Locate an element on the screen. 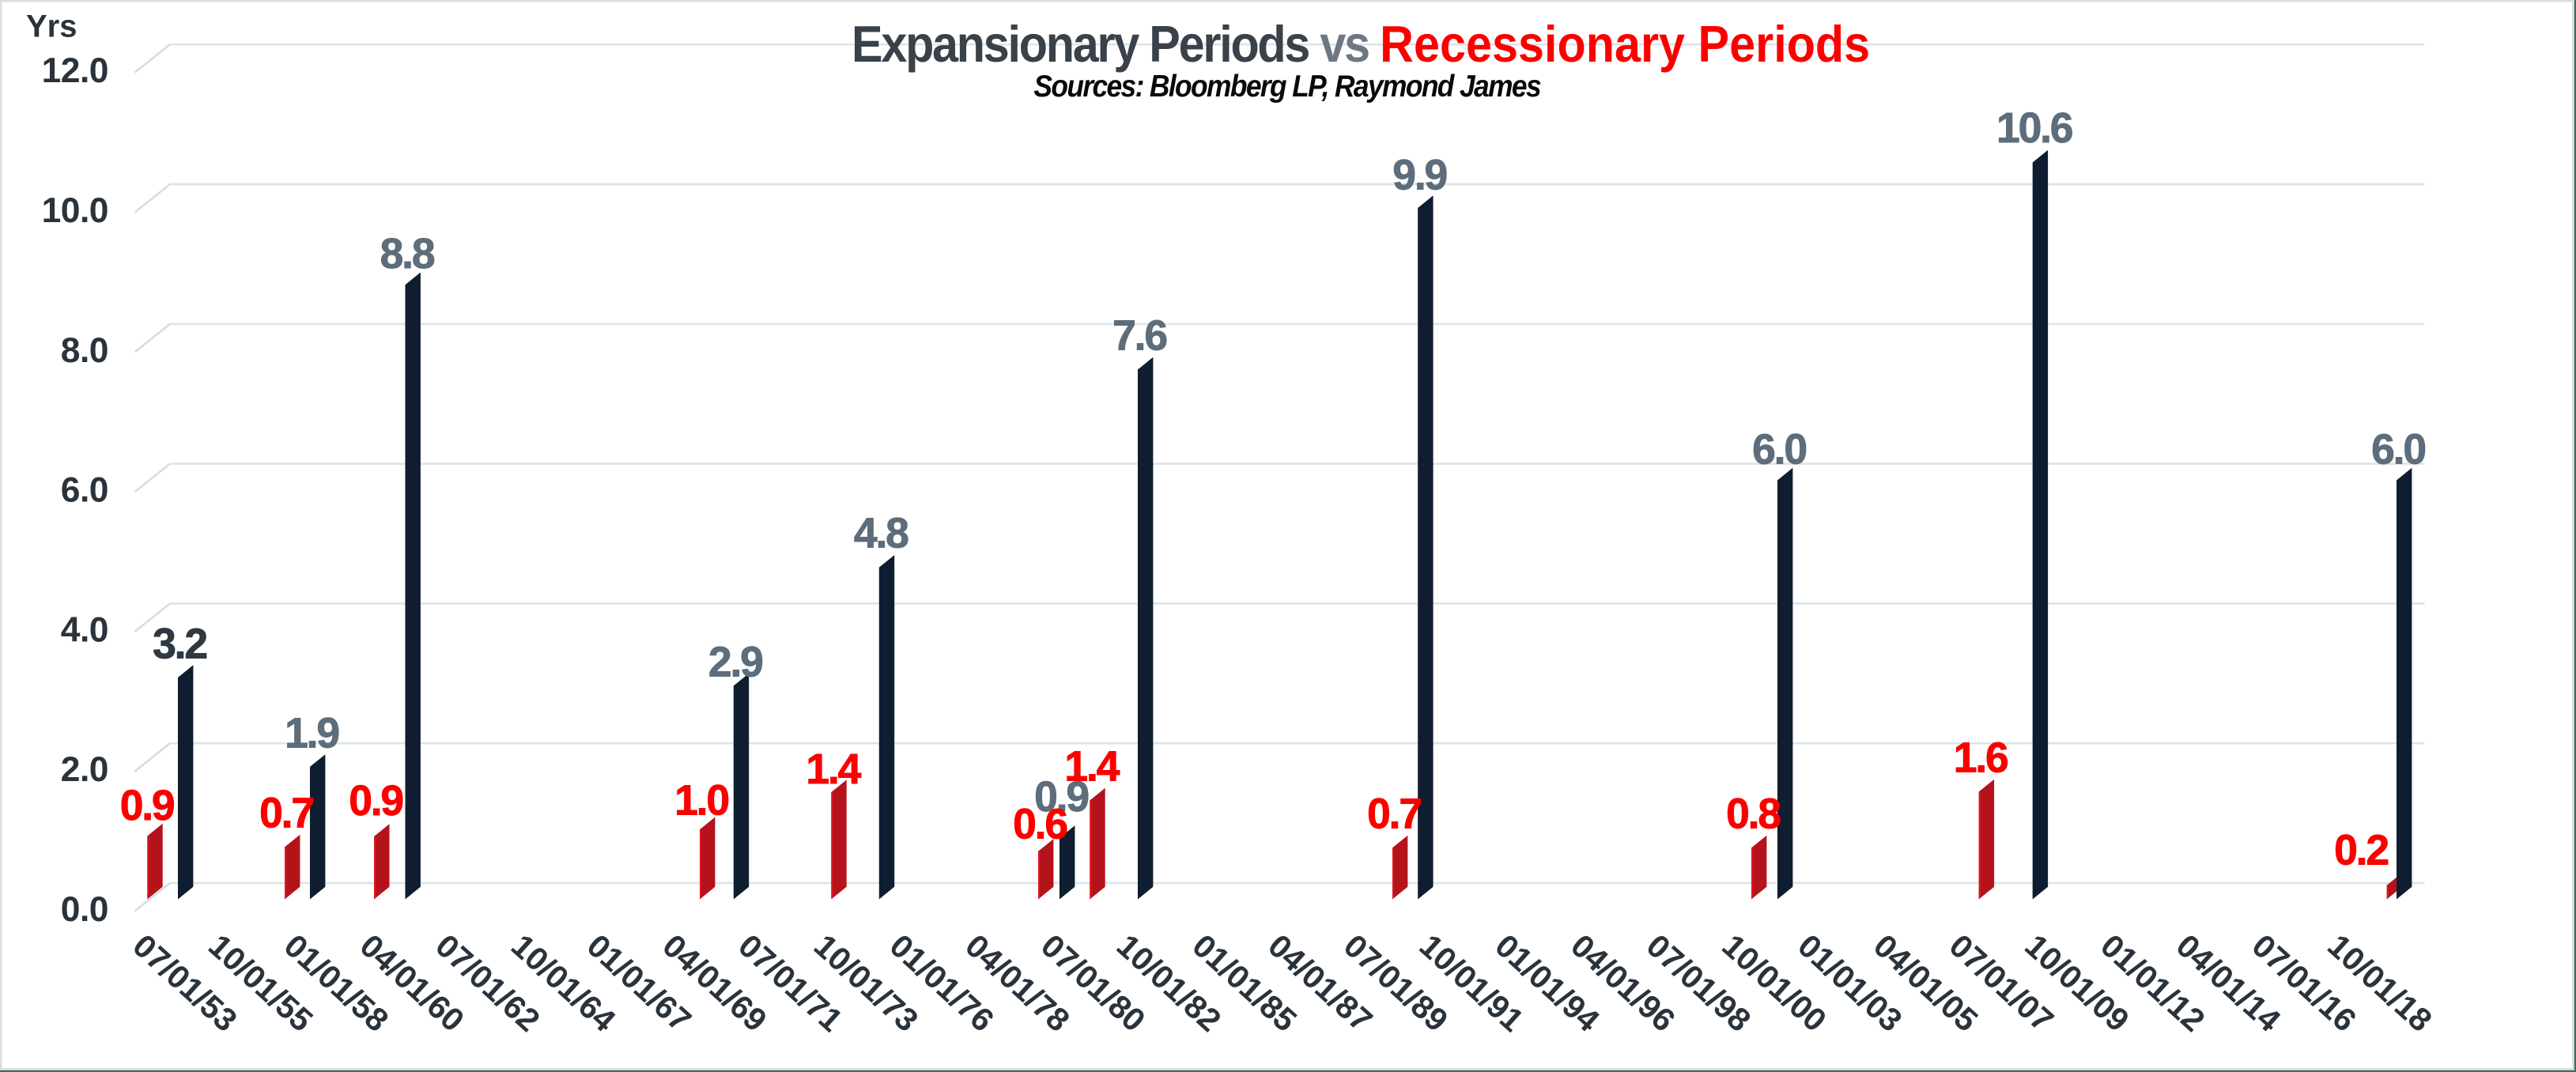 The width and height of the screenshot is (2576, 1072). svg-text:Sources: Bloomberg LP, Raymond: Sources: Bloomberg LP, Raymond James is located at coordinates (1287, 87).